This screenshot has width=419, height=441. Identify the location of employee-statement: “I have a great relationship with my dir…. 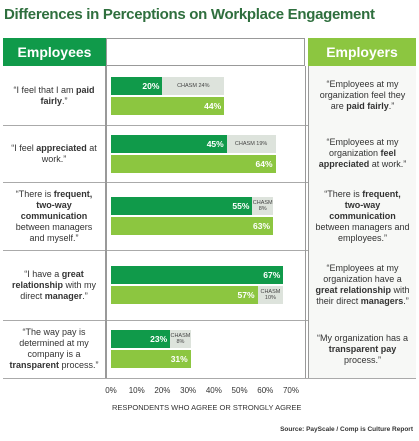
(54, 285).